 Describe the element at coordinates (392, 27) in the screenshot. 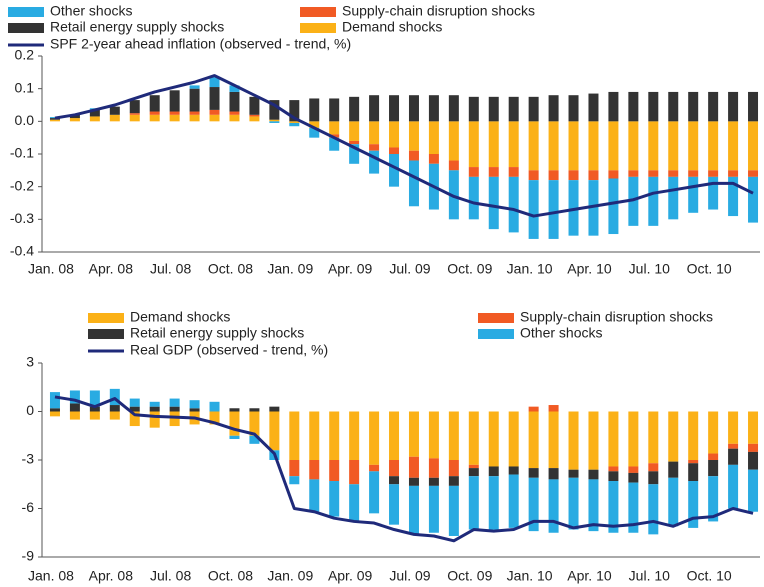

I see `legend-label: Demand shocks` at that location.